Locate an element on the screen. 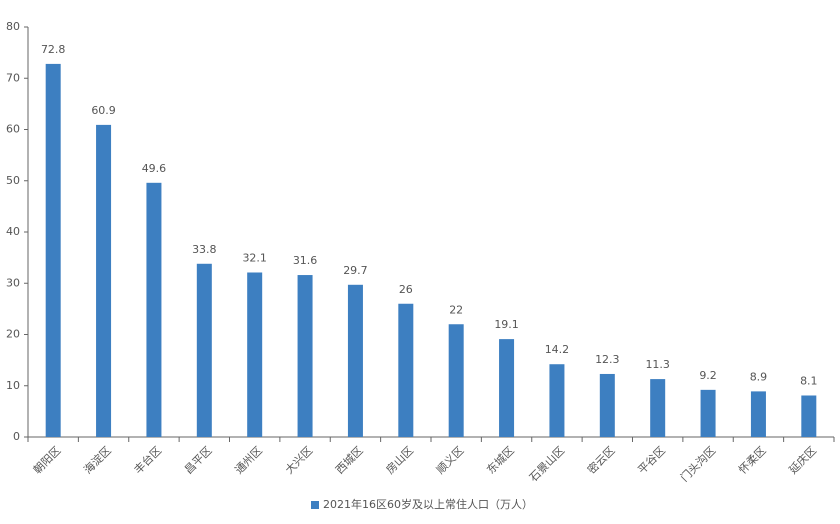 The width and height of the screenshot is (840, 524). x-tick-label: 石景山区 is located at coordinates (547, 464).